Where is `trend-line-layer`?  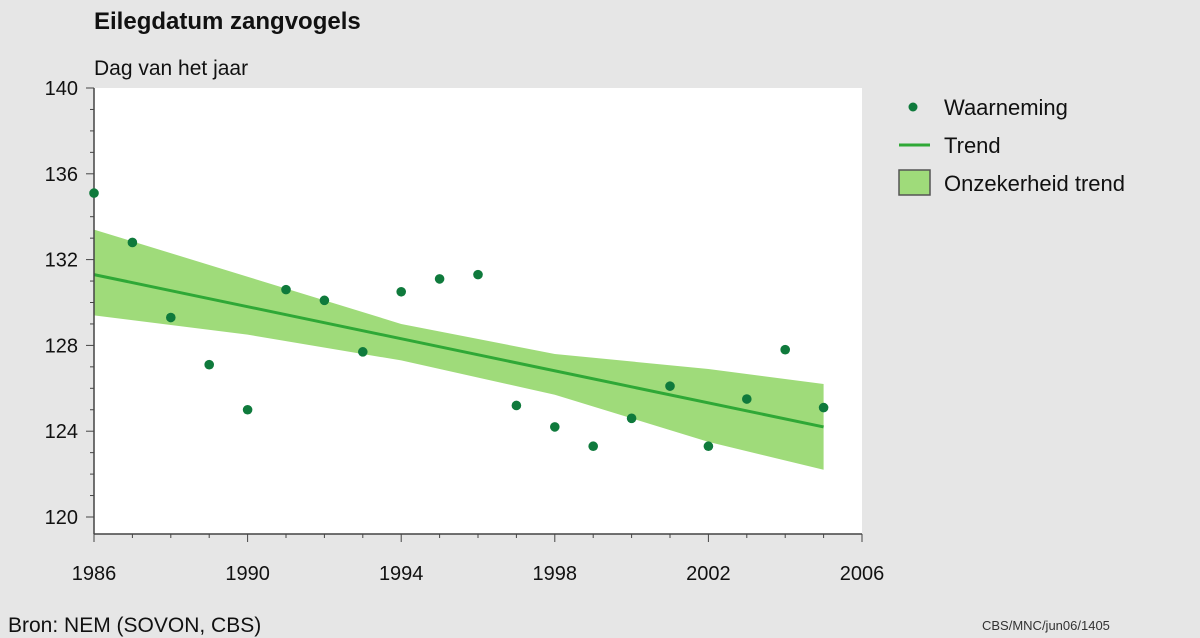
trend-line-layer is located at coordinates (458, 351).